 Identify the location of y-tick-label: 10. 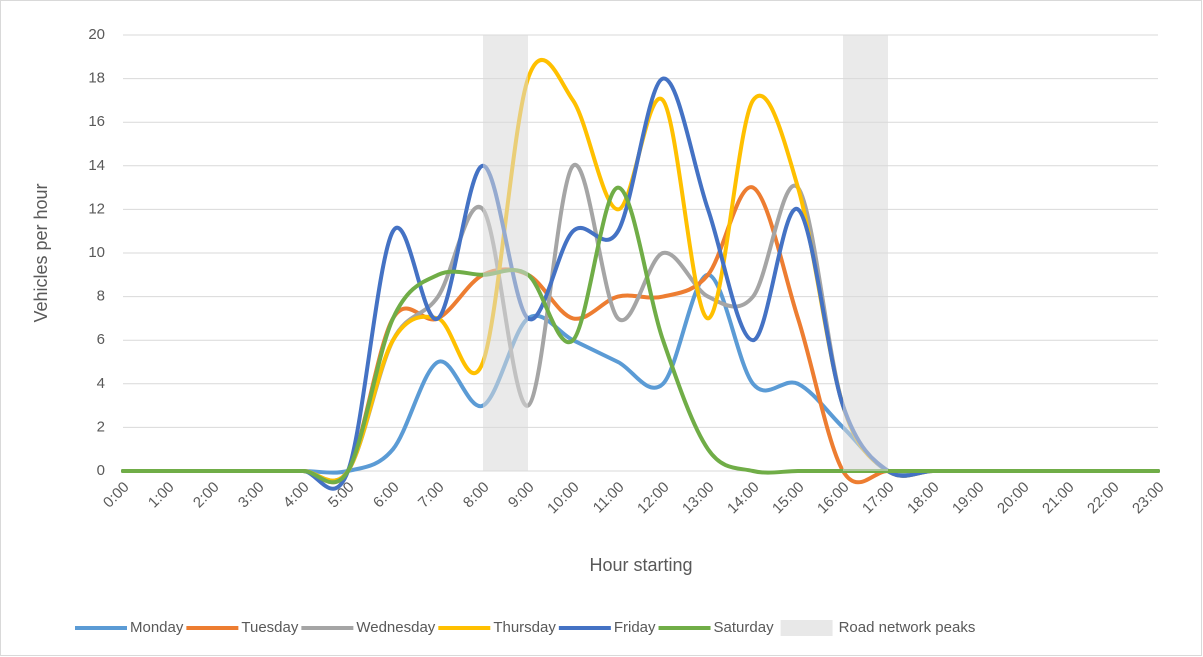
(96, 252).